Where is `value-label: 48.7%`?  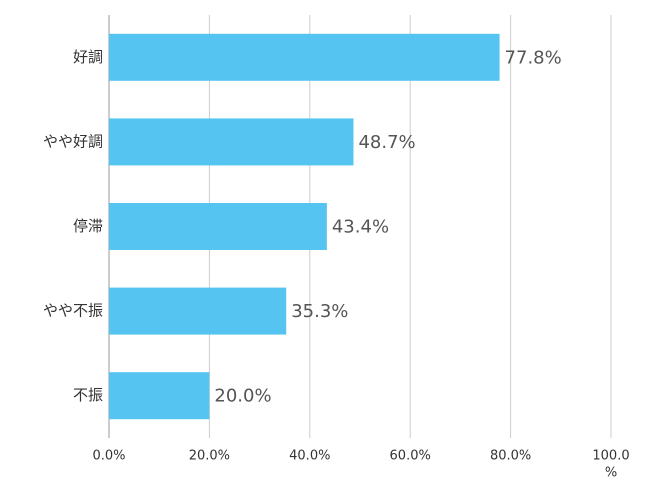 value-label: 48.7% is located at coordinates (386, 142).